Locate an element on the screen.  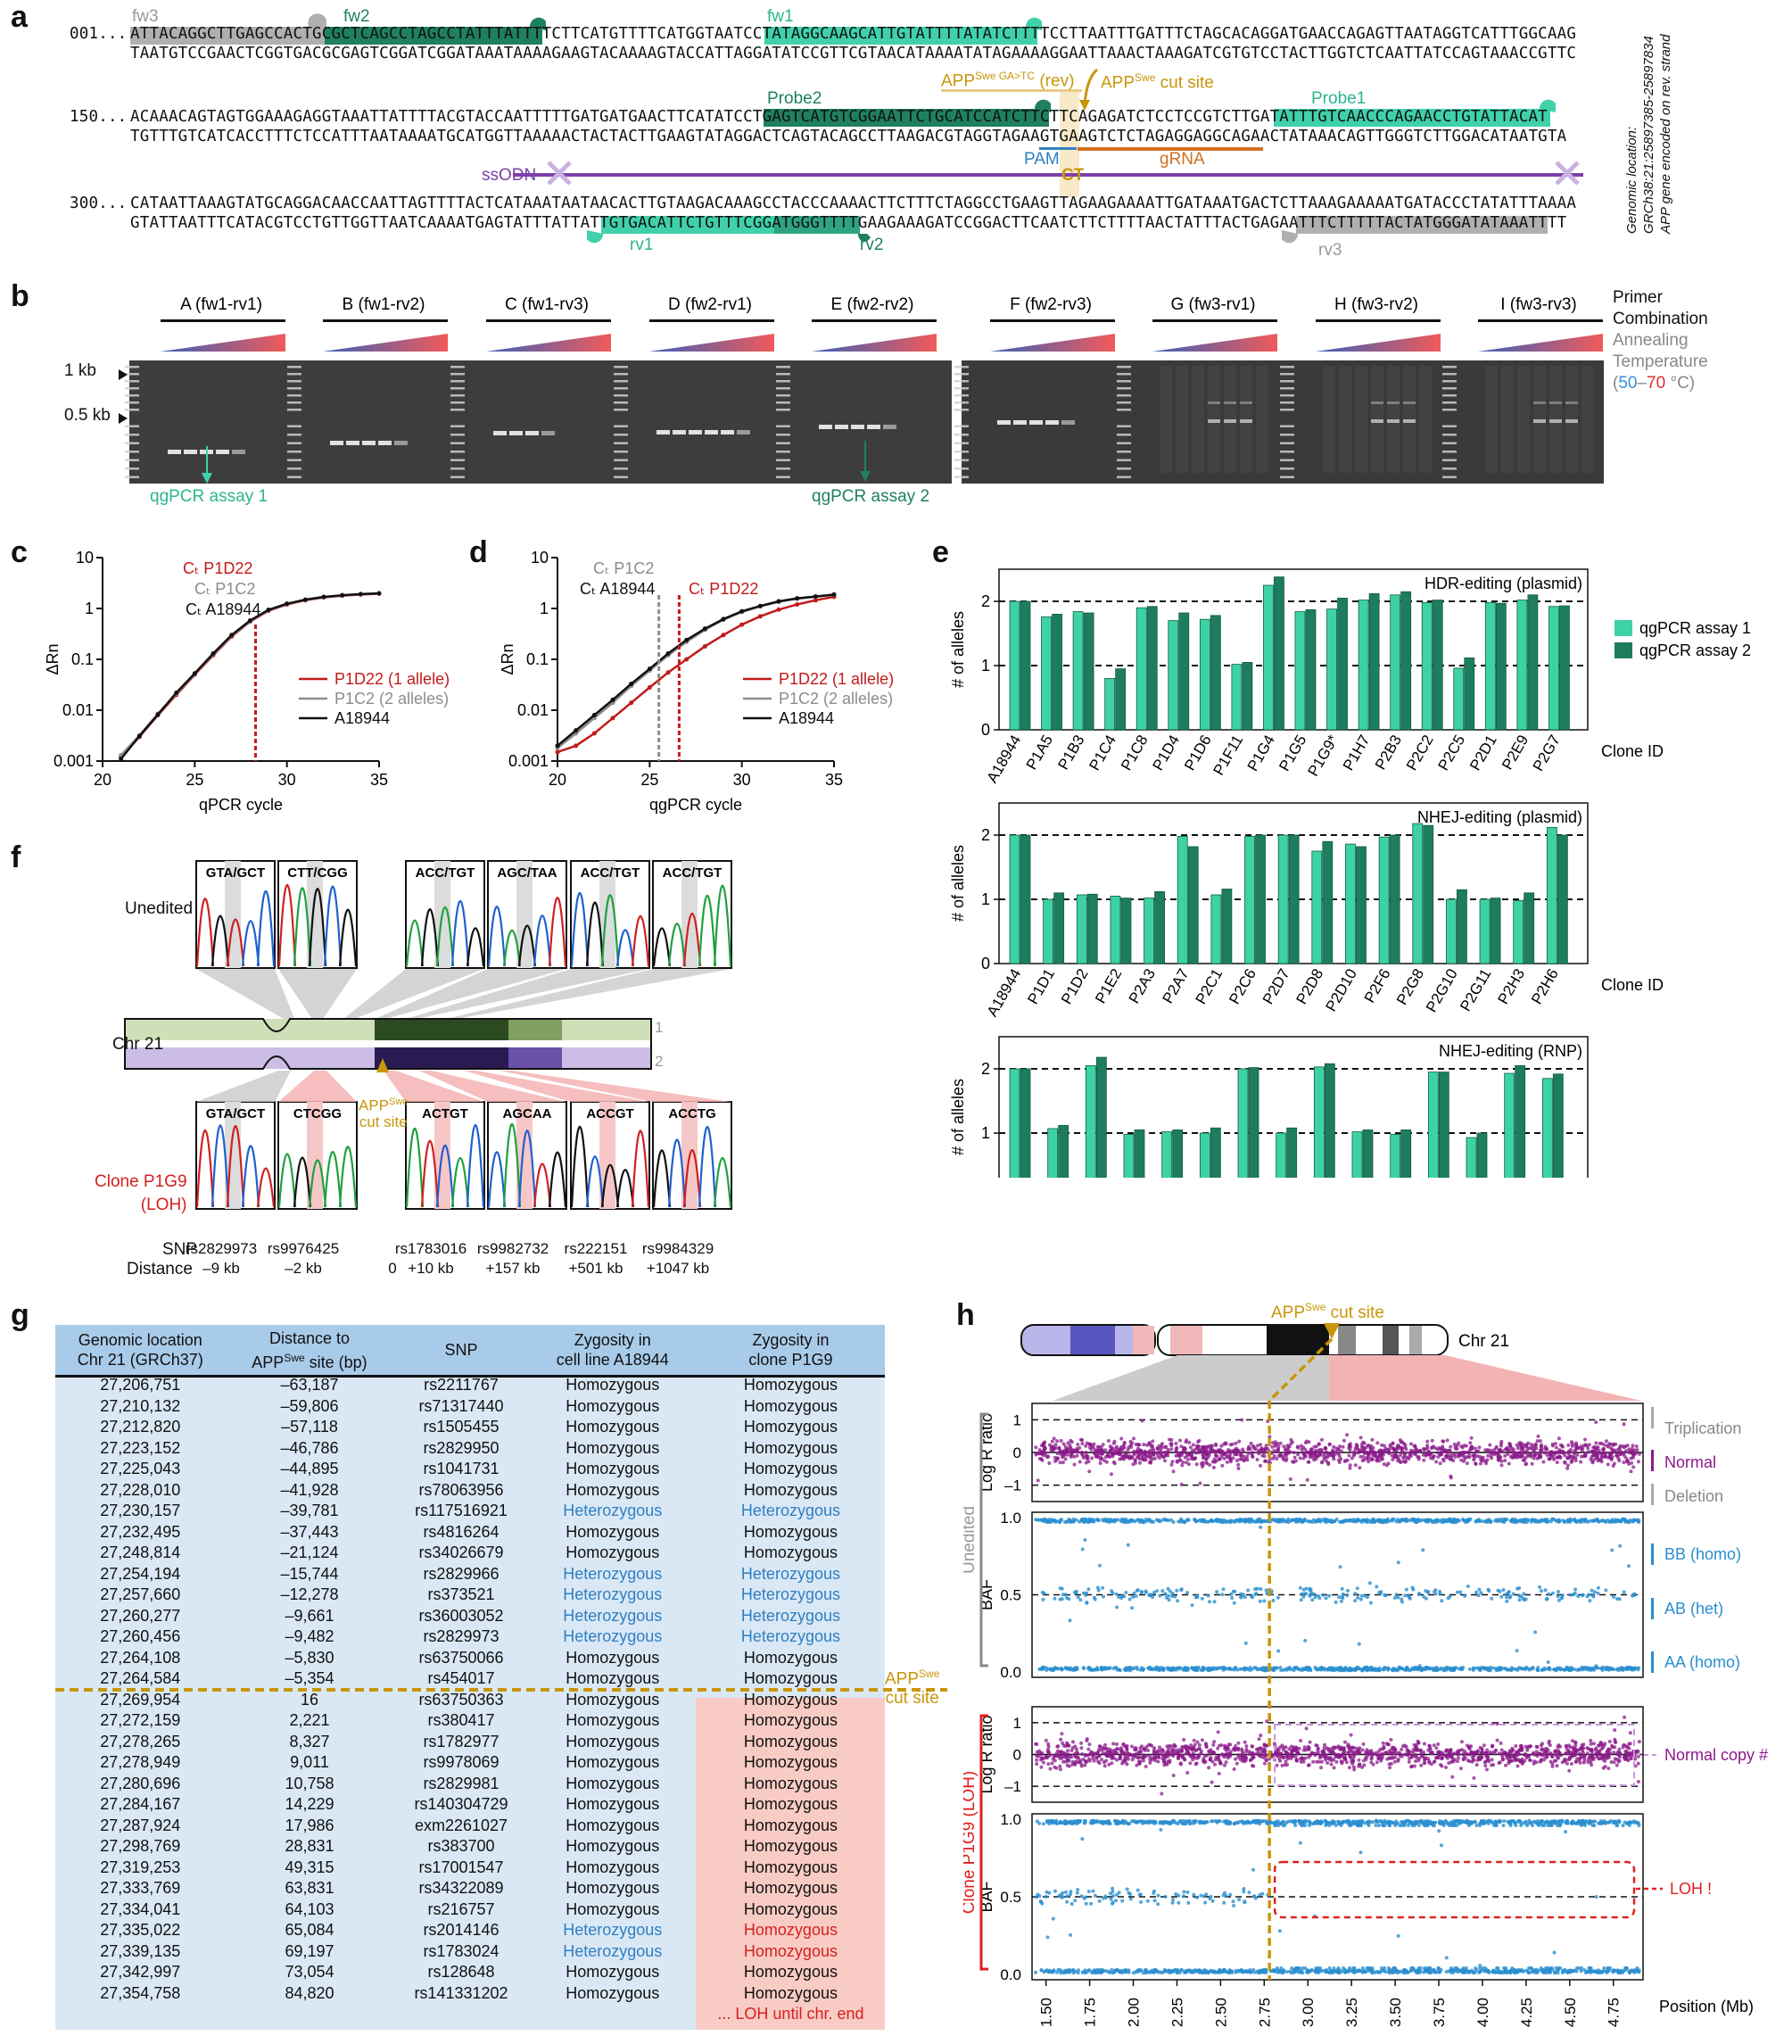
chromatogram: GTA/GCT is located at coordinates (235, 1155).